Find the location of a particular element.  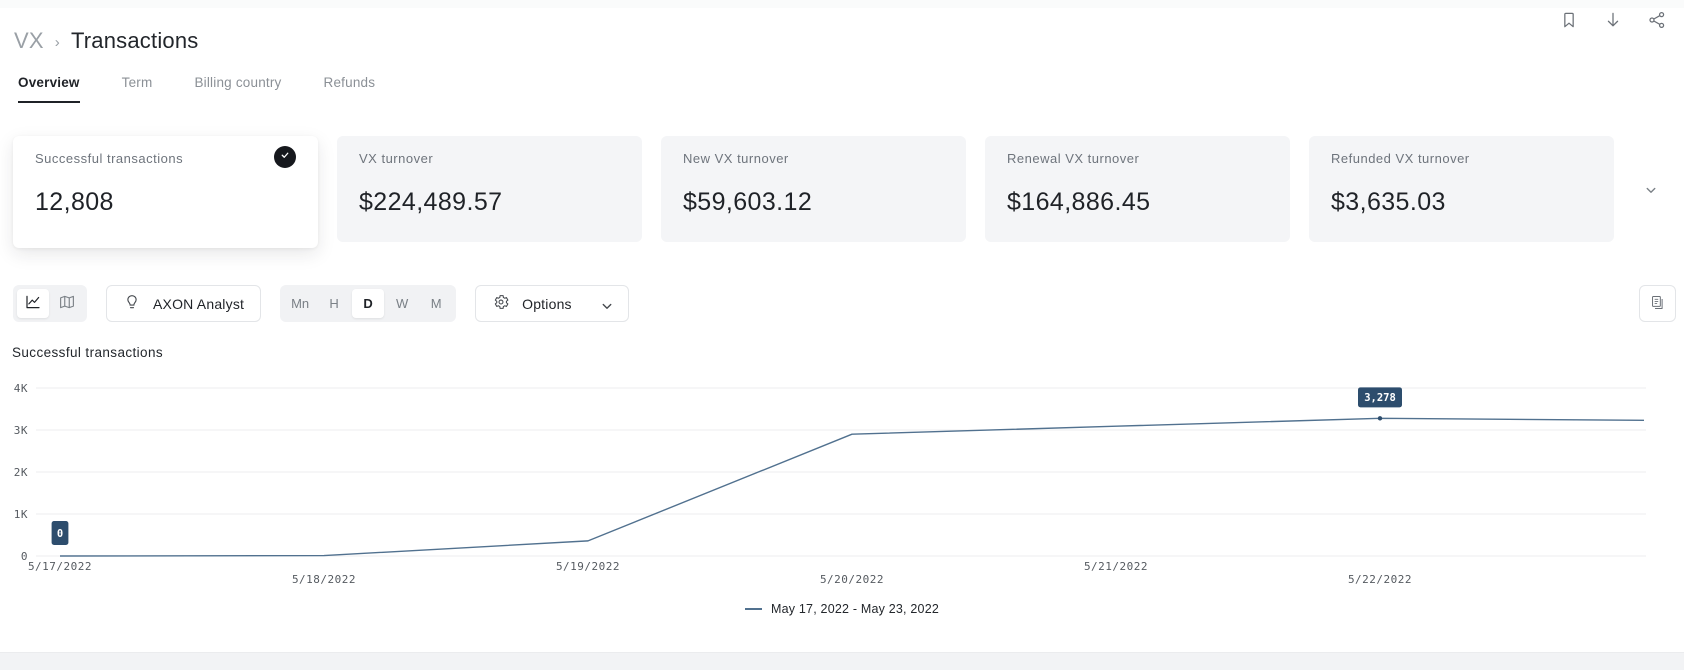

view-map-button is located at coordinates (67, 303).